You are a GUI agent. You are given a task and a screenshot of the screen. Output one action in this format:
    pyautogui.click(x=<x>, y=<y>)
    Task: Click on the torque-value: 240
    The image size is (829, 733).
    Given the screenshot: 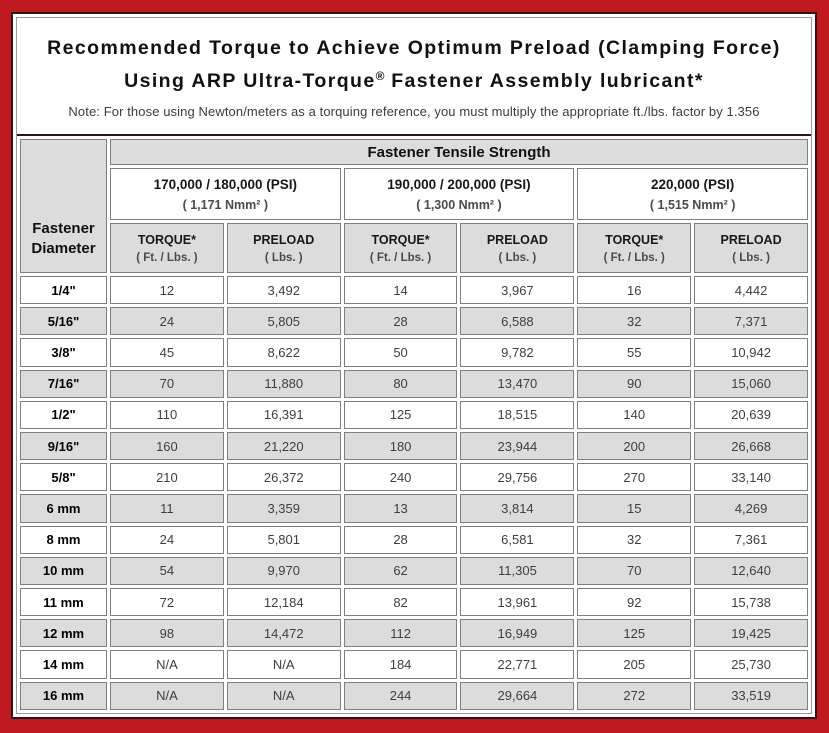 What is the action you would take?
    pyautogui.click(x=400, y=477)
    